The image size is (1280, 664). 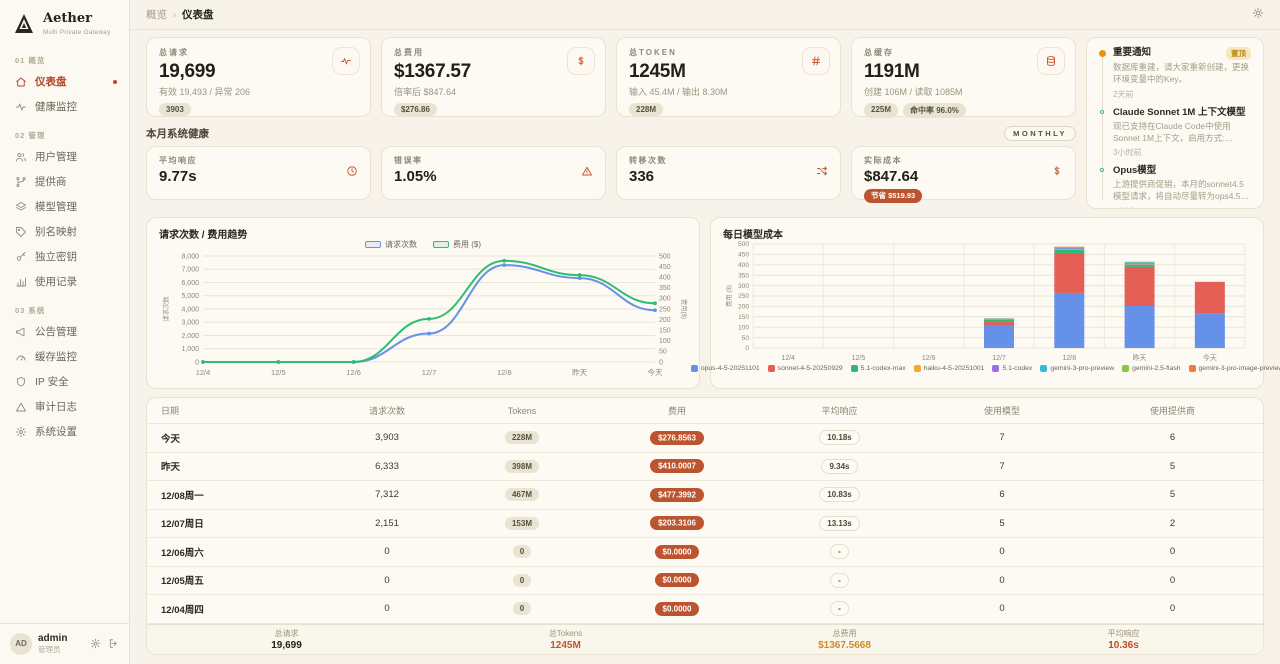 I want to click on legend-item: haiku-4-5-20251001, so click(x=948, y=368).